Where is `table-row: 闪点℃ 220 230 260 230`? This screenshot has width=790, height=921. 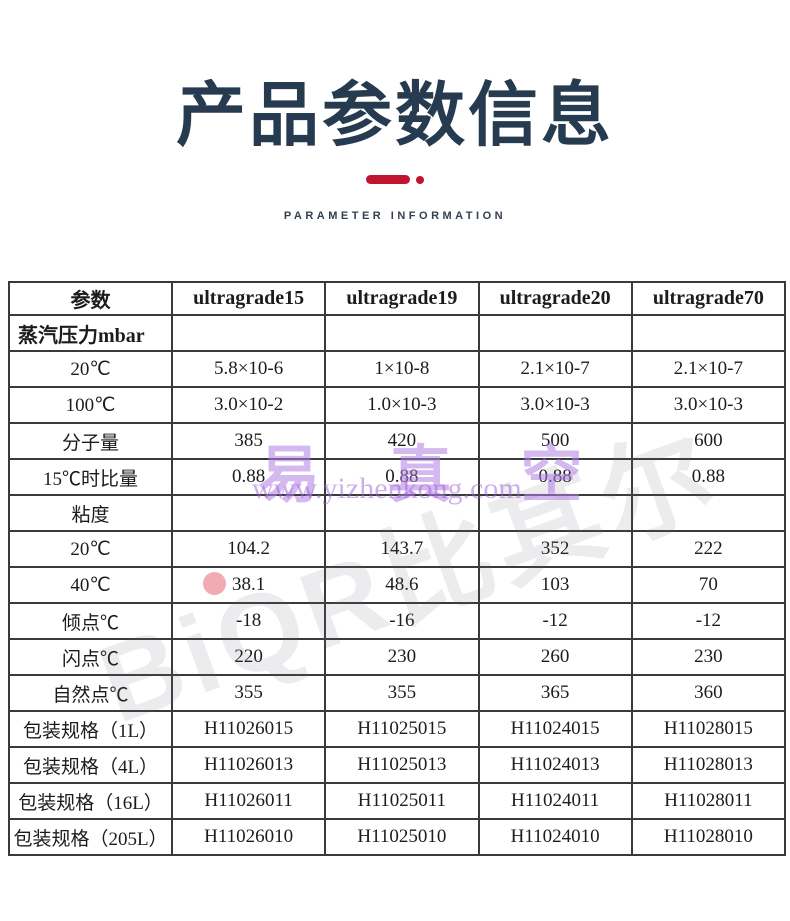
table-row: 闪点℃ 220 230 260 230 is located at coordinates (397, 657).